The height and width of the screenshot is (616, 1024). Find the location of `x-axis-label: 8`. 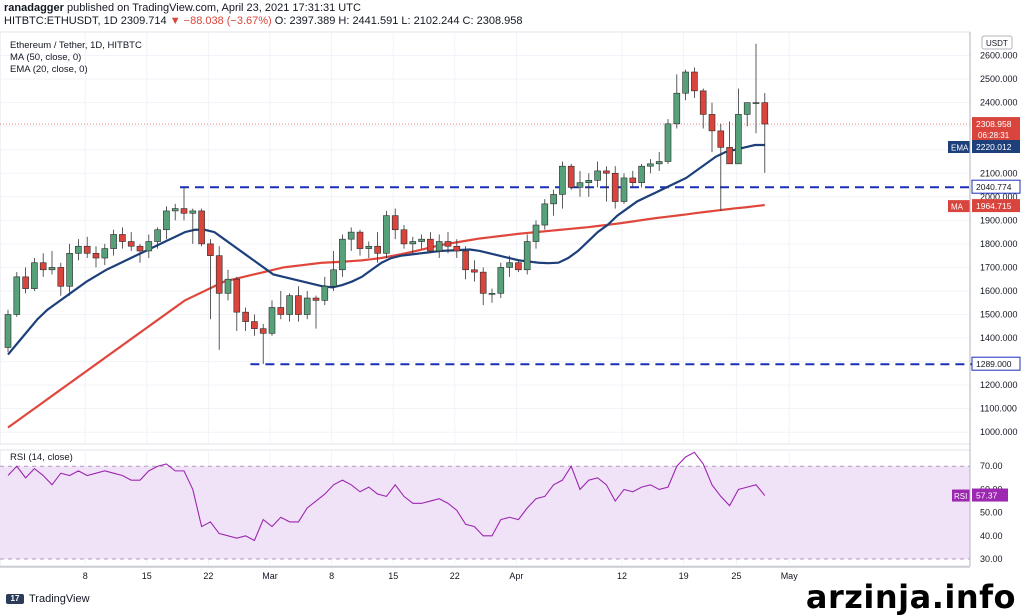

x-axis-label: 8 is located at coordinates (85, 576).